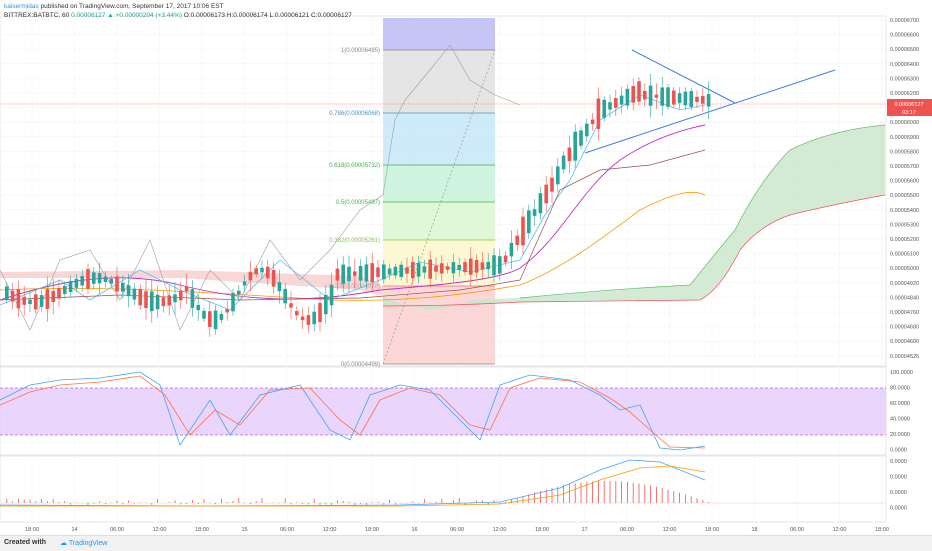 This screenshot has height=551, width=932. Describe the element at coordinates (904, 240) in the screenshot. I see `price-tick-label: 0.00005200` at that location.